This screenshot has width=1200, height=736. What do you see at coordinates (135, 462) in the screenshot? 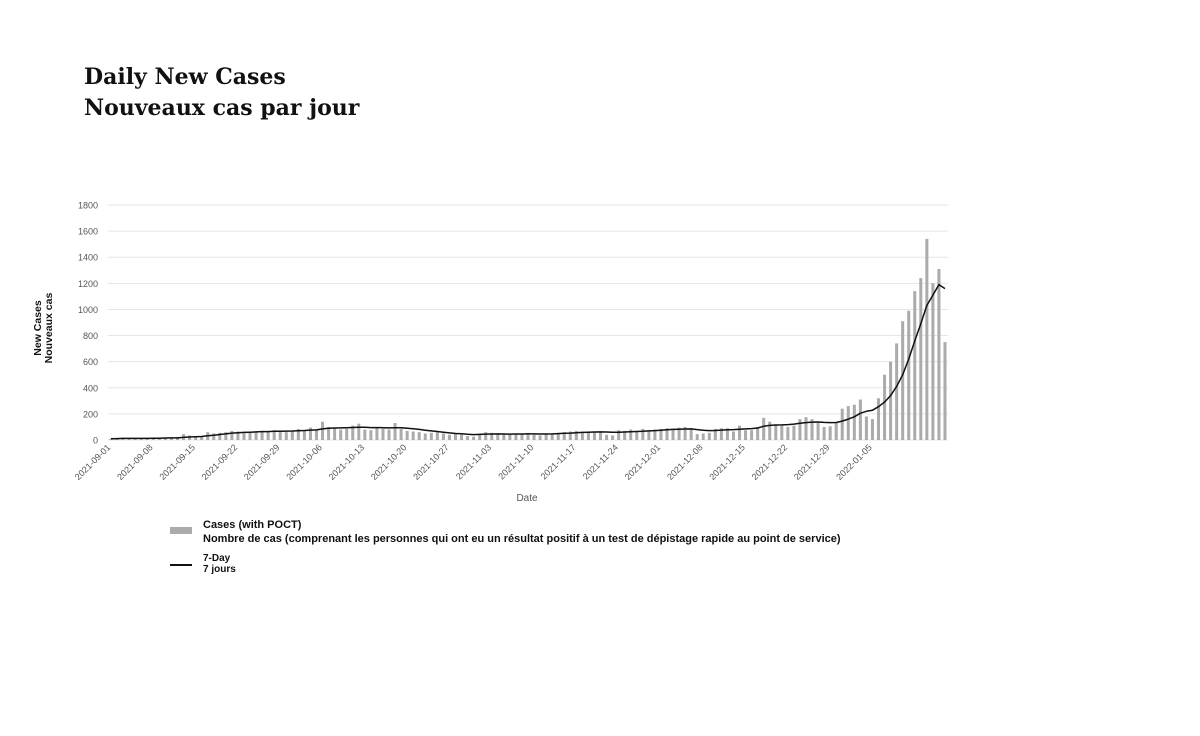
I see `x-tick-label: 2021-09-08` at bounding box center [135, 462].